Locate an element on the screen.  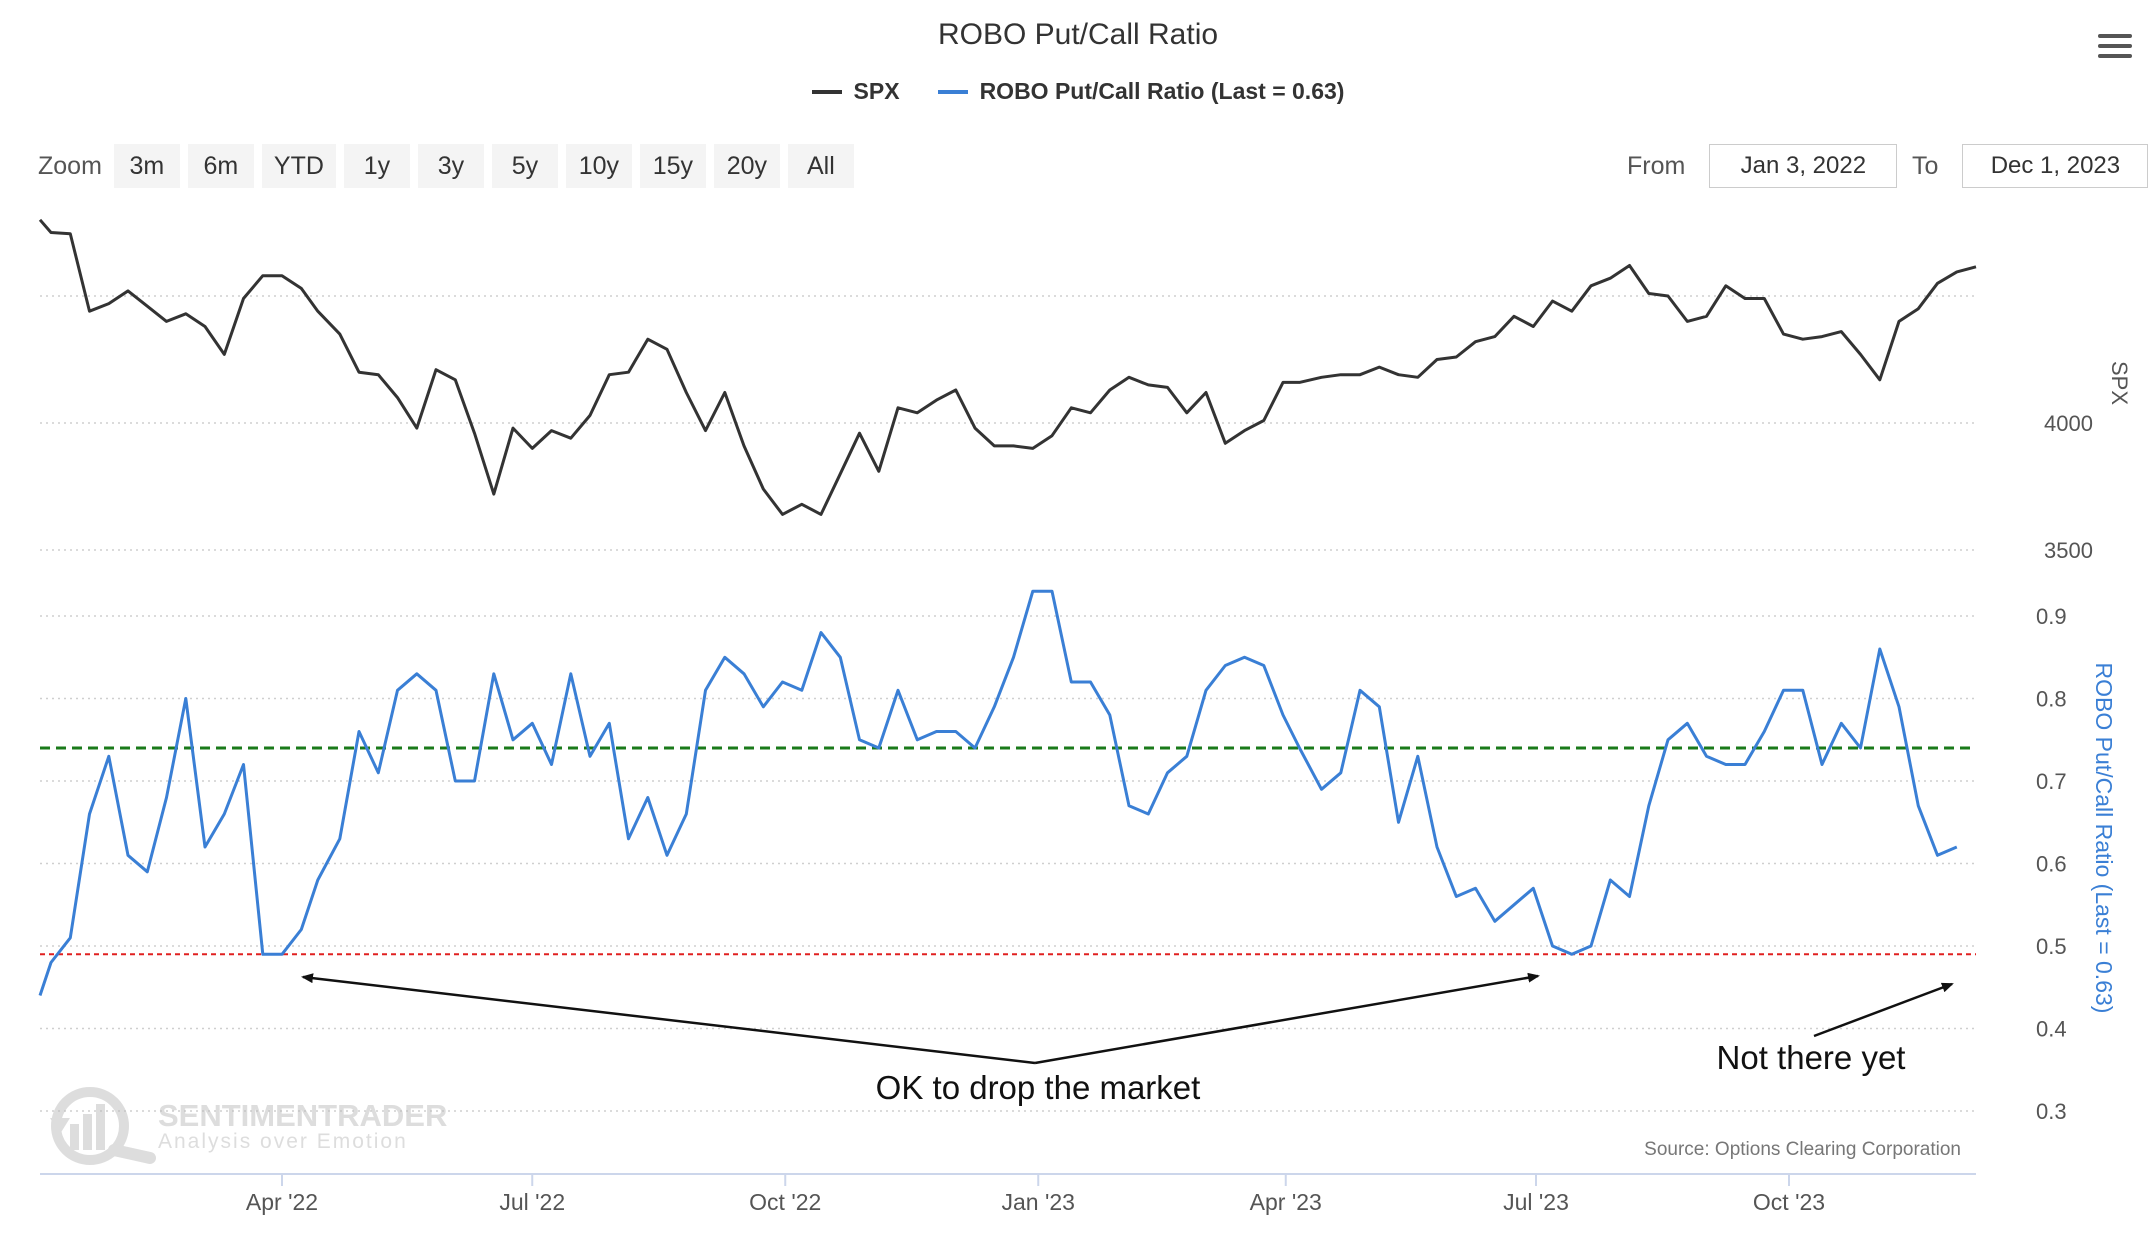
chart-title: ROBO Put/Call Ratio is located at coordinates (1078, 34).